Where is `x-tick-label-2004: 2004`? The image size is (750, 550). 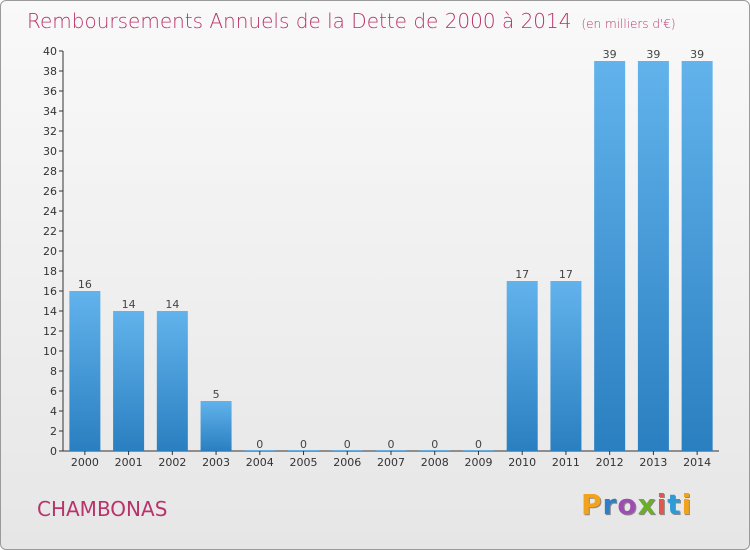
x-tick-label-2004: 2004 is located at coordinates (260, 462).